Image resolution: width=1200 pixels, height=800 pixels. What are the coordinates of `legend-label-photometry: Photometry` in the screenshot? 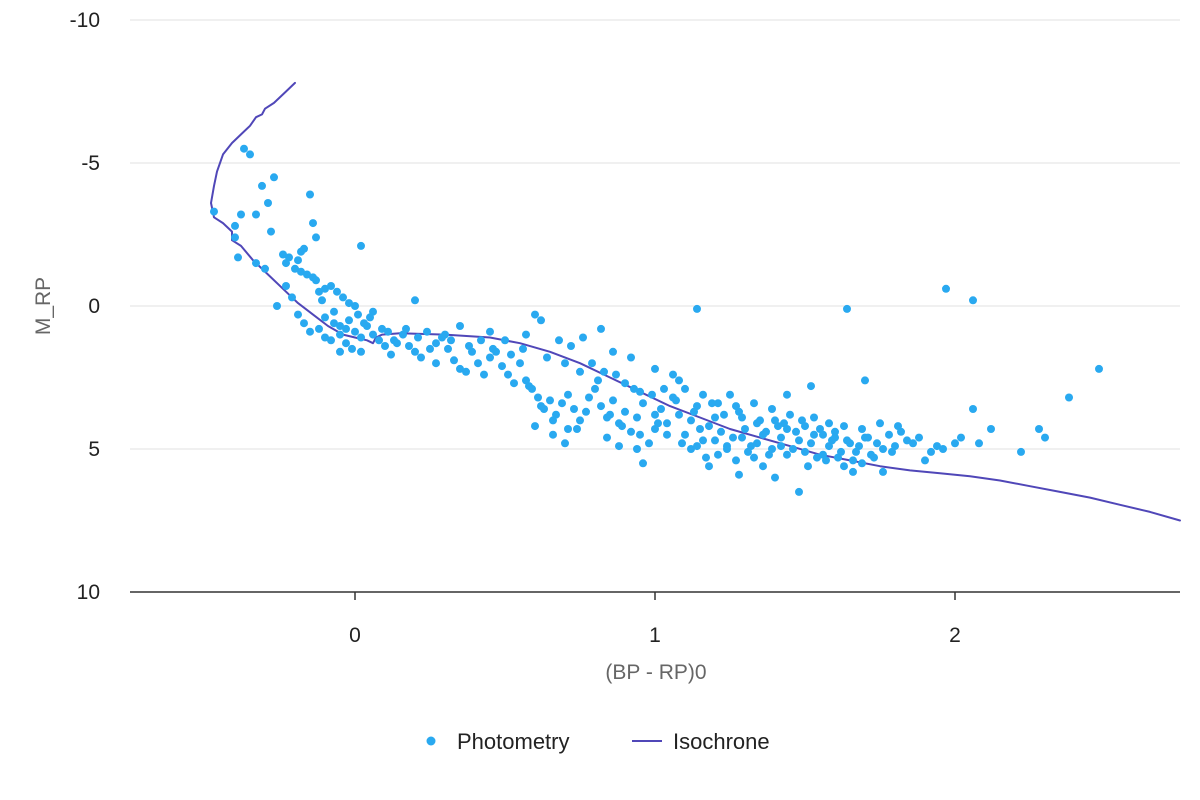 It's located at (513, 741).